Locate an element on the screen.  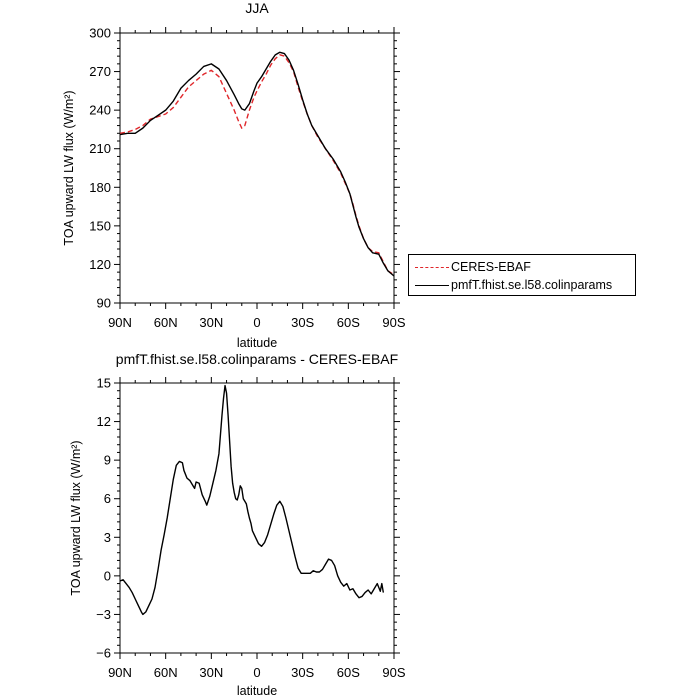
legend-entry-model: pmfT.fhist.se.l58.colinparams is located at coordinates (522, 286).